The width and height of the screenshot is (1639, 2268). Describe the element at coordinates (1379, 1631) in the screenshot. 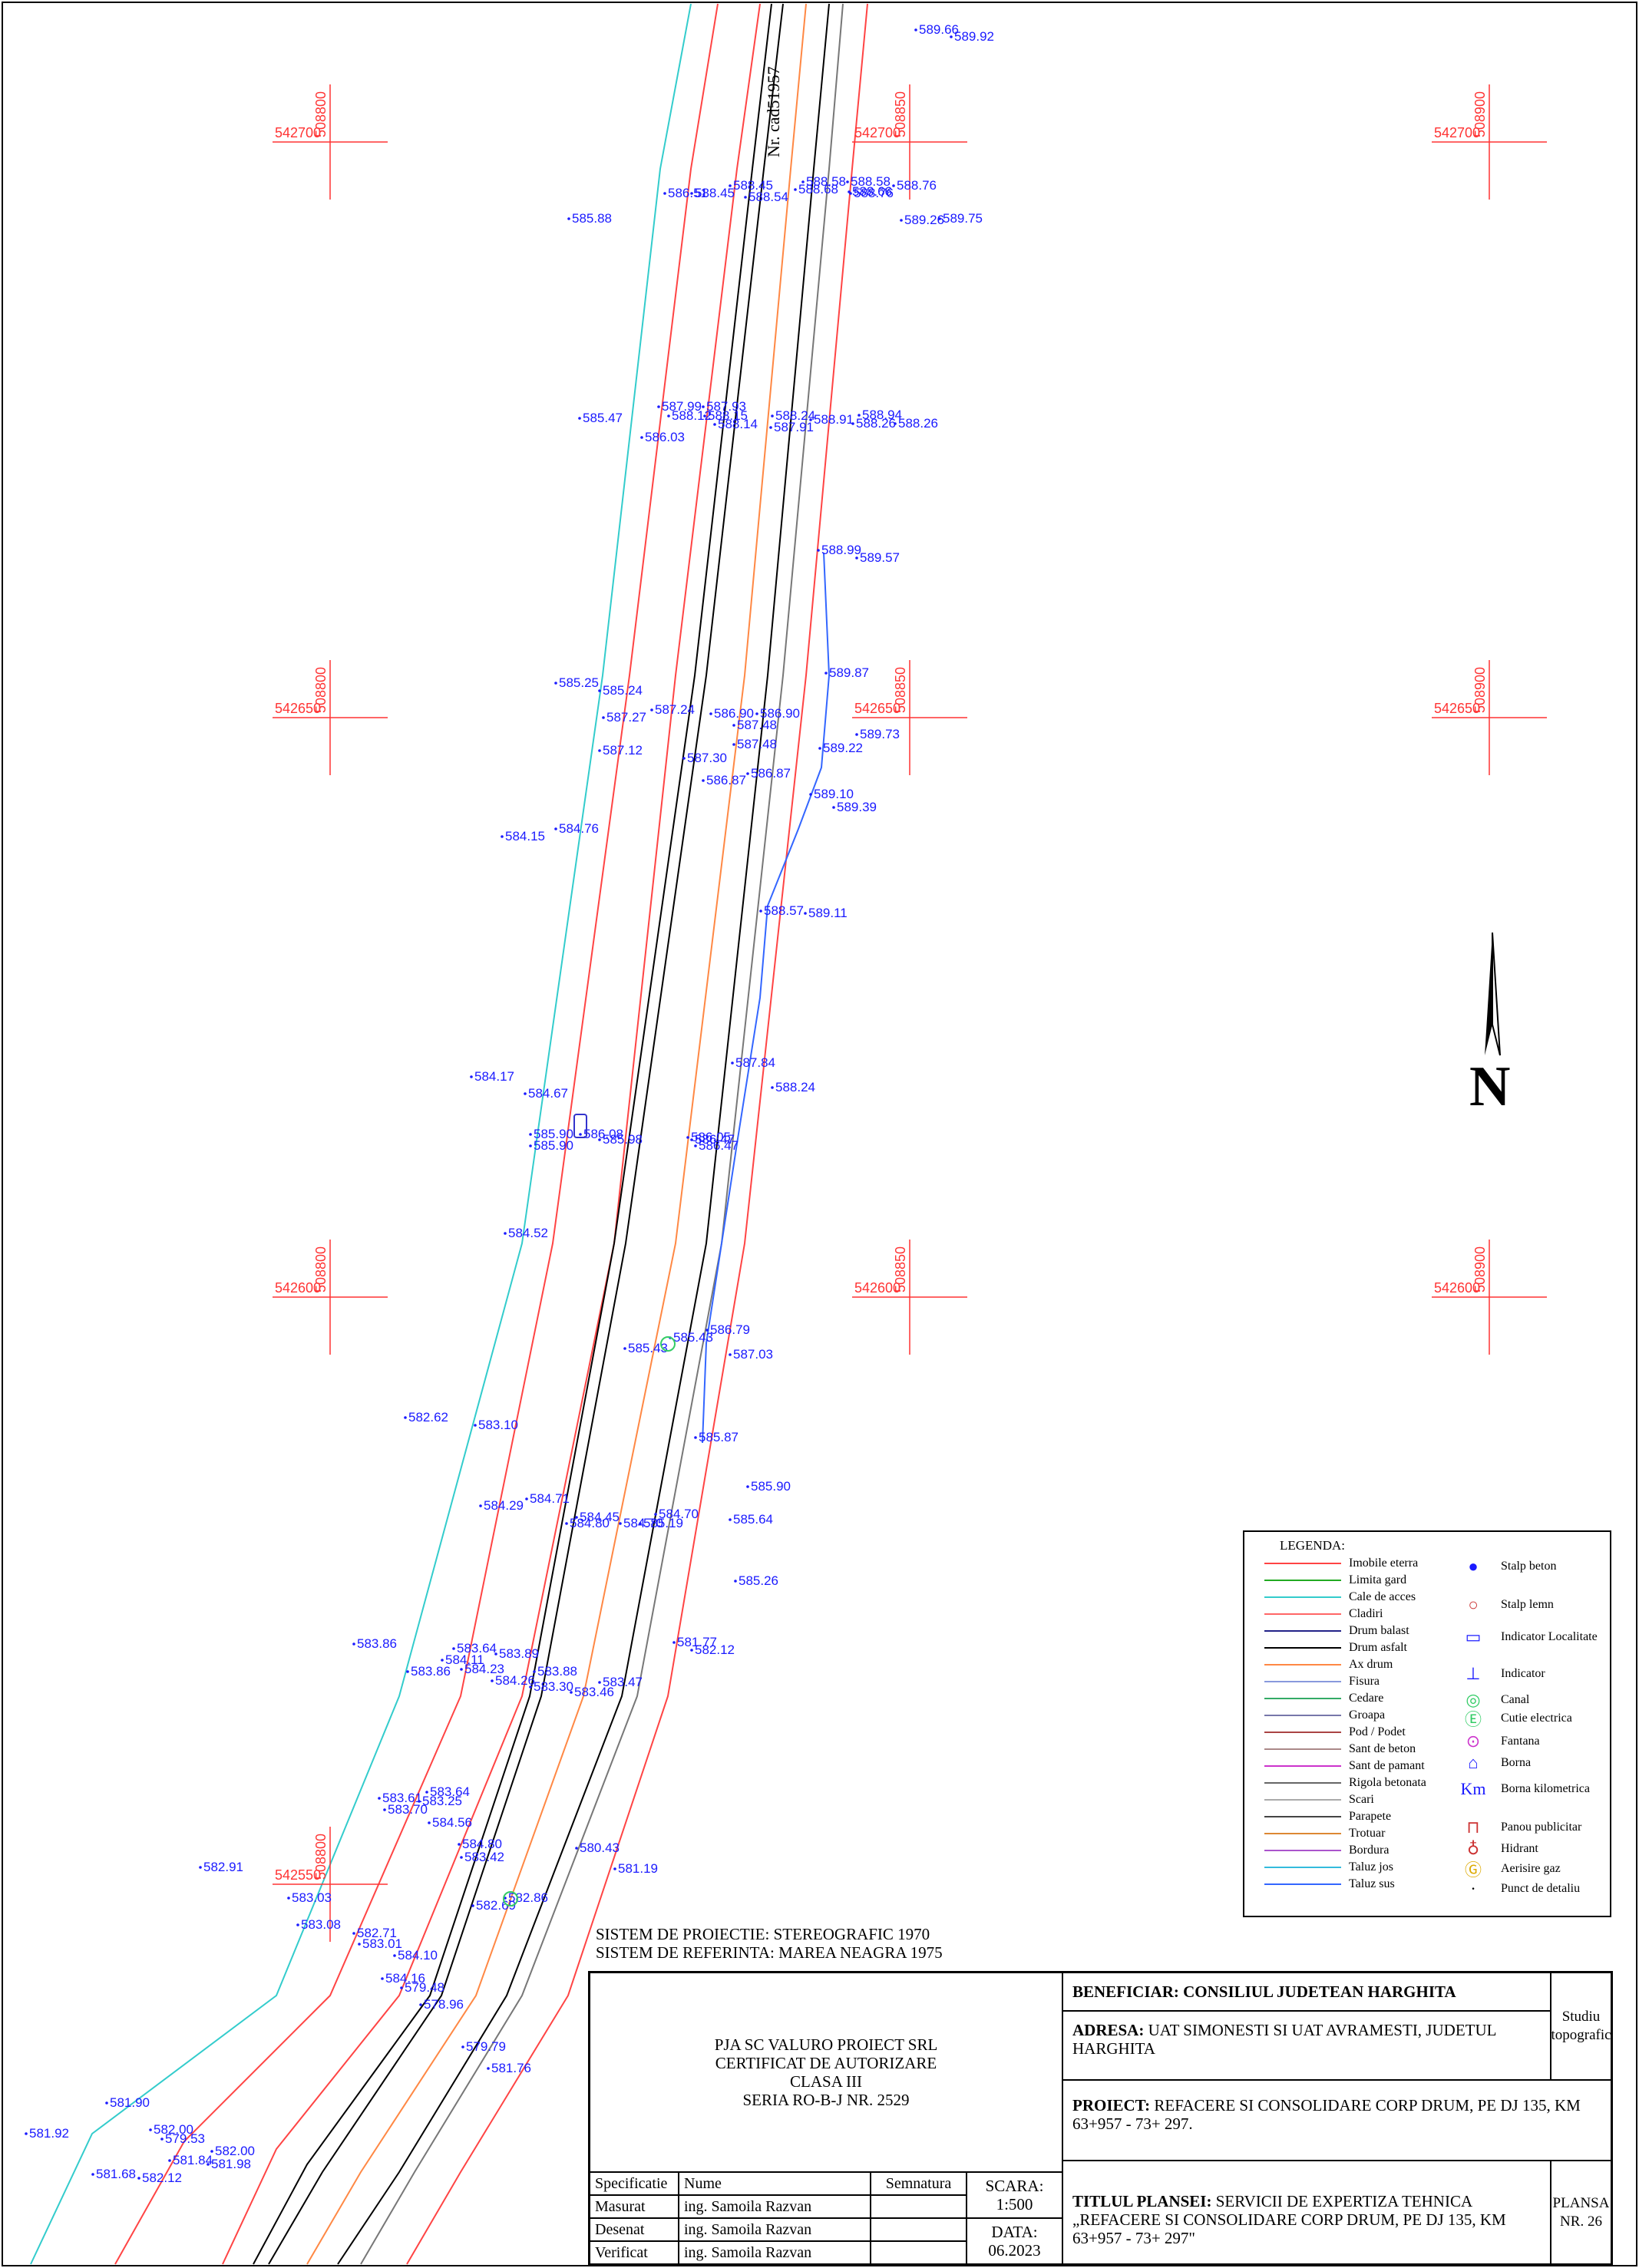

I see `legend-label: Drum balast` at that location.